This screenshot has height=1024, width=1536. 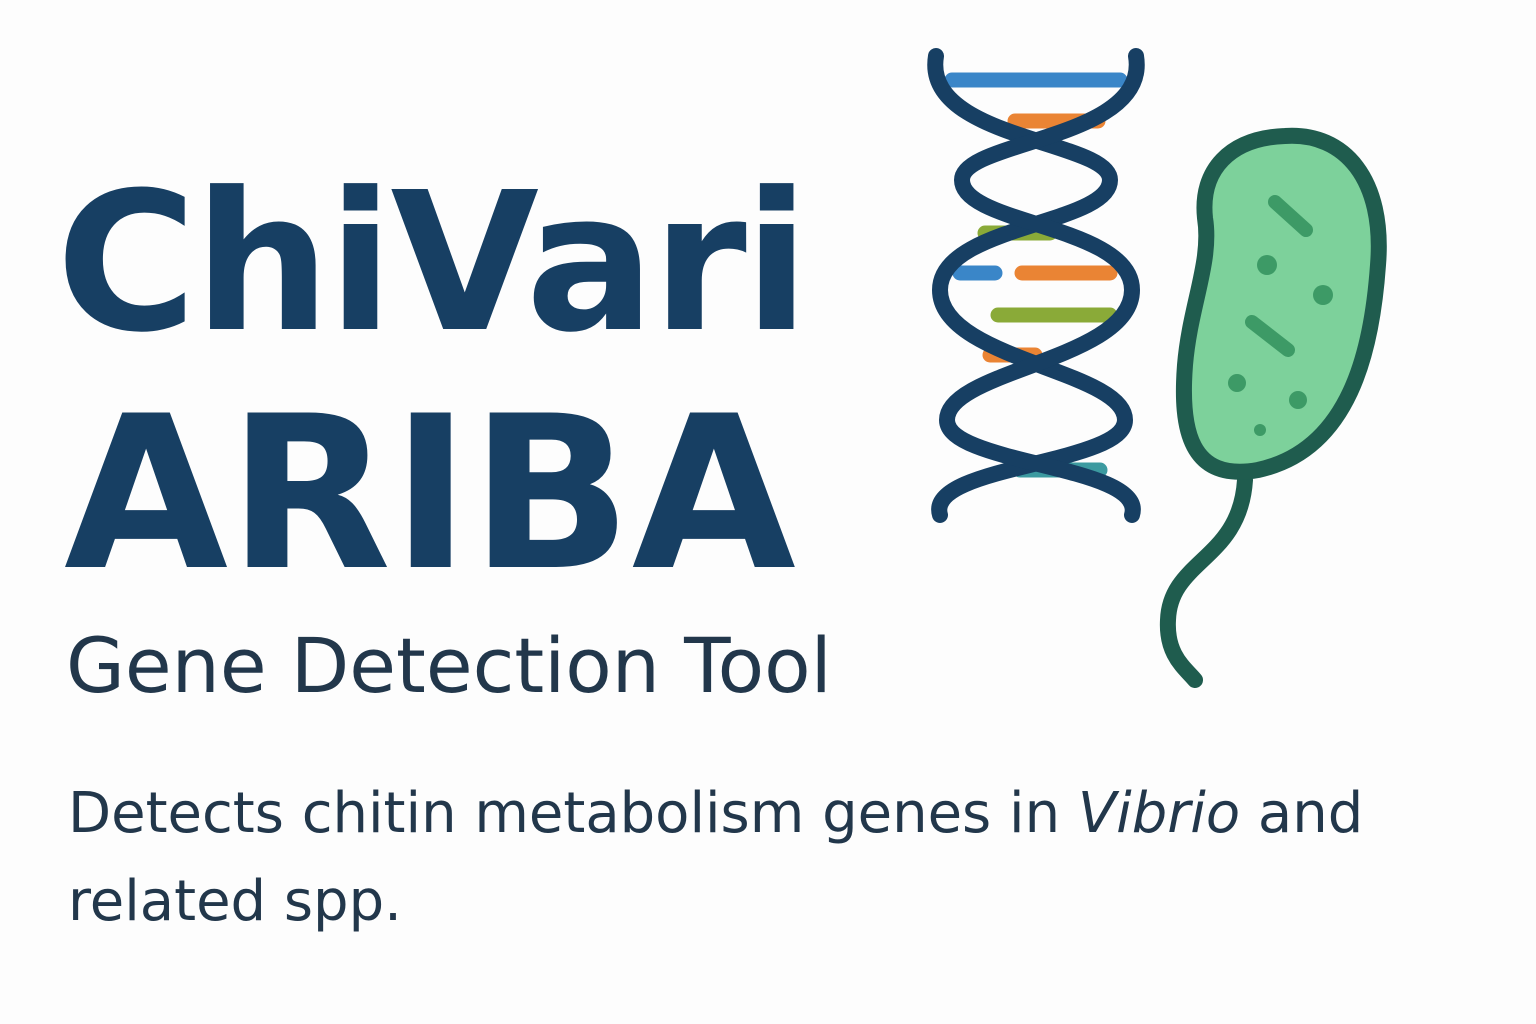 I want to click on description-genus: Vibrio, so click(x=1159, y=813).